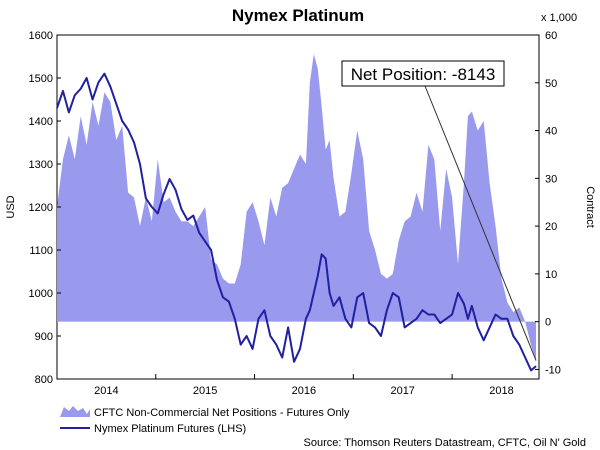  I want to click on x-tick-label: 2015, so click(205, 391).